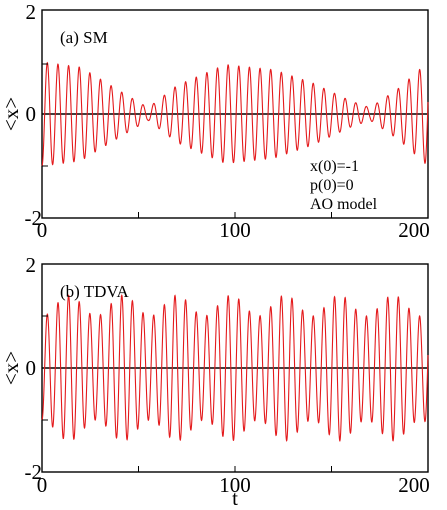  Describe the element at coordinates (235, 485) in the screenshot. I see `panel-b-xtick-label-100: 100` at that location.